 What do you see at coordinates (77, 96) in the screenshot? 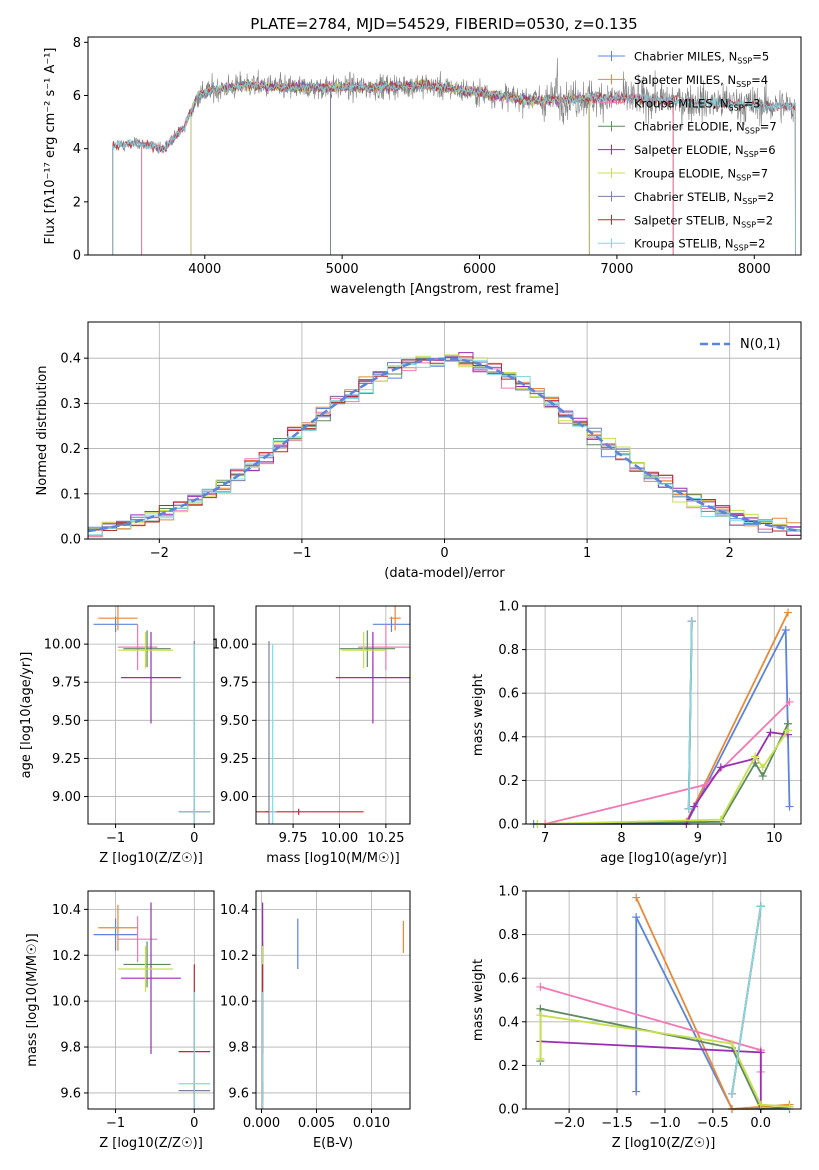
I see `y-tick-label: 6` at bounding box center [77, 96].